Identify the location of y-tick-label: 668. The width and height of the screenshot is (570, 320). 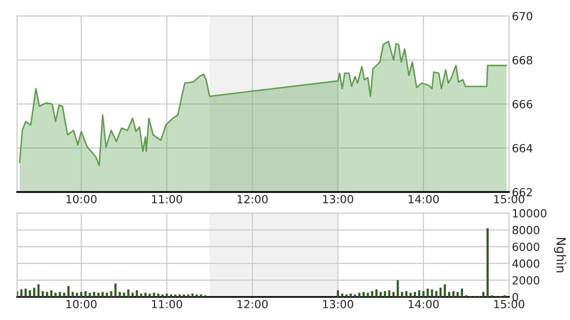
(522, 60).